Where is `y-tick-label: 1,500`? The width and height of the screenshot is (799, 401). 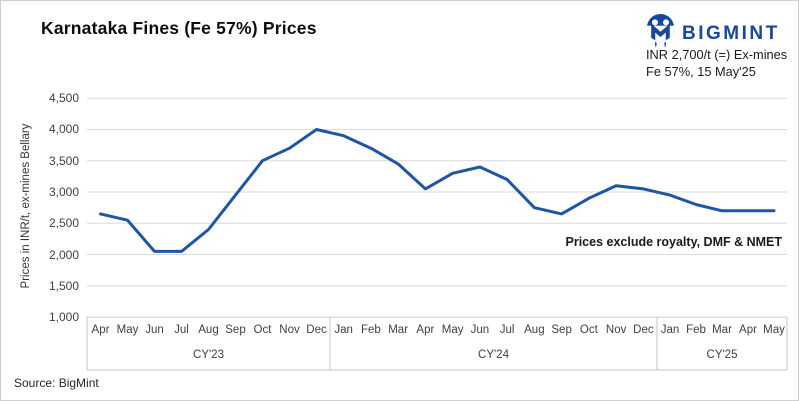 y-tick-label: 1,500 is located at coordinates (63, 285).